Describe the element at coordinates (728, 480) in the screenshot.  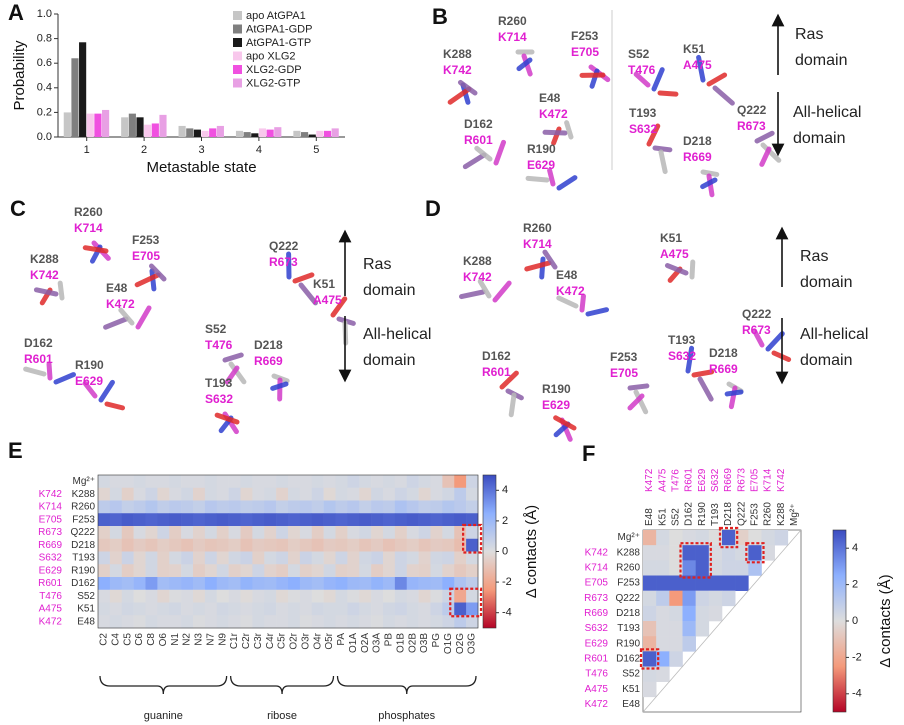
I see `column-label-xlg2: R669` at that location.